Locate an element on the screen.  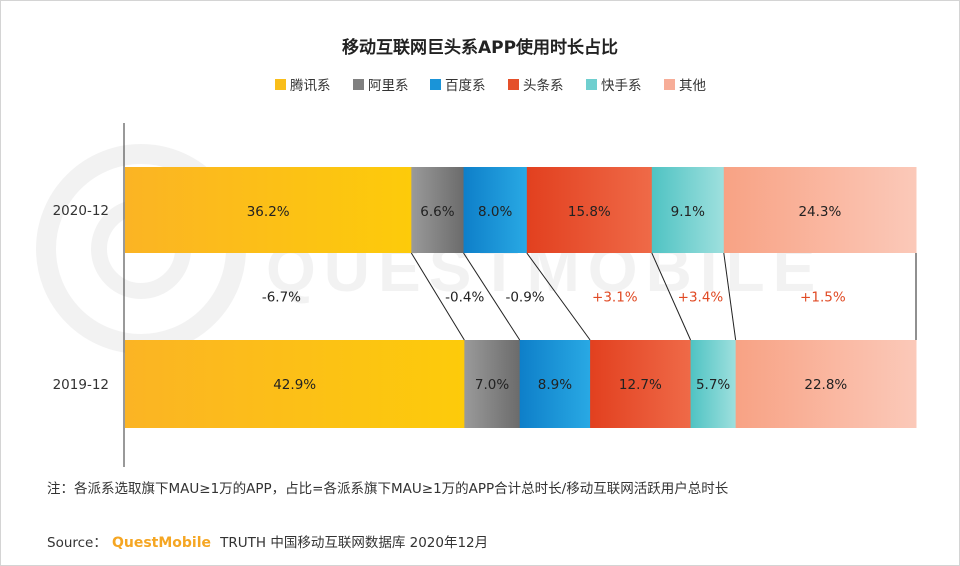
change-labels-group: -6.7% -0.4% -0.9% +3.1% +3.4% +1.5% is located at coordinates (554, 298).